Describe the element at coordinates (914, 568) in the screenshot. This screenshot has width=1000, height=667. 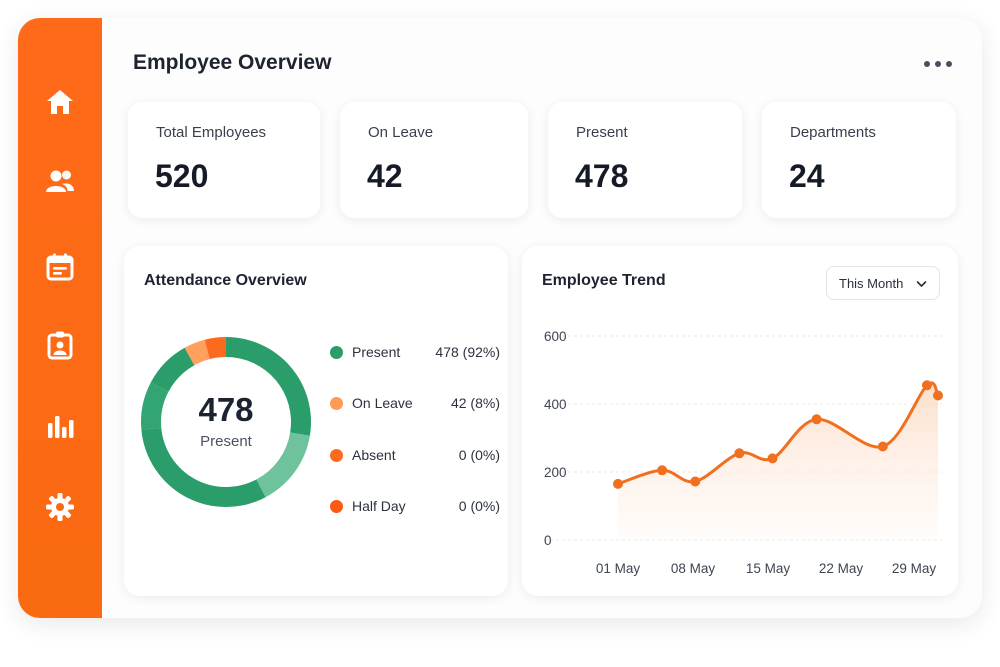
I see `x-tick-label: 29 May` at that location.